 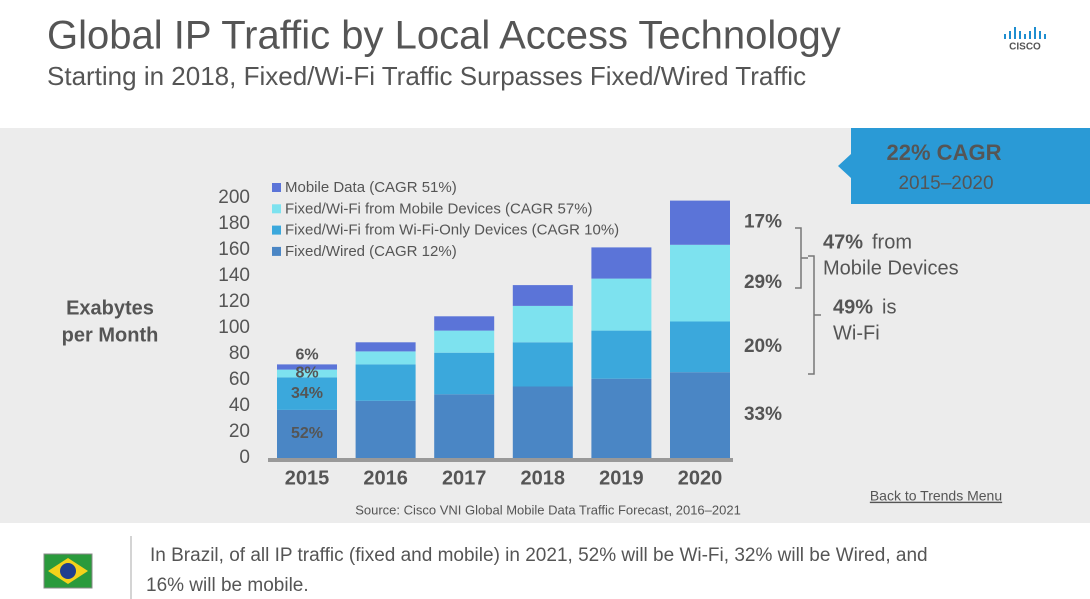 What do you see at coordinates (763, 414) in the screenshot?
I see `share-label: 33%` at bounding box center [763, 414].